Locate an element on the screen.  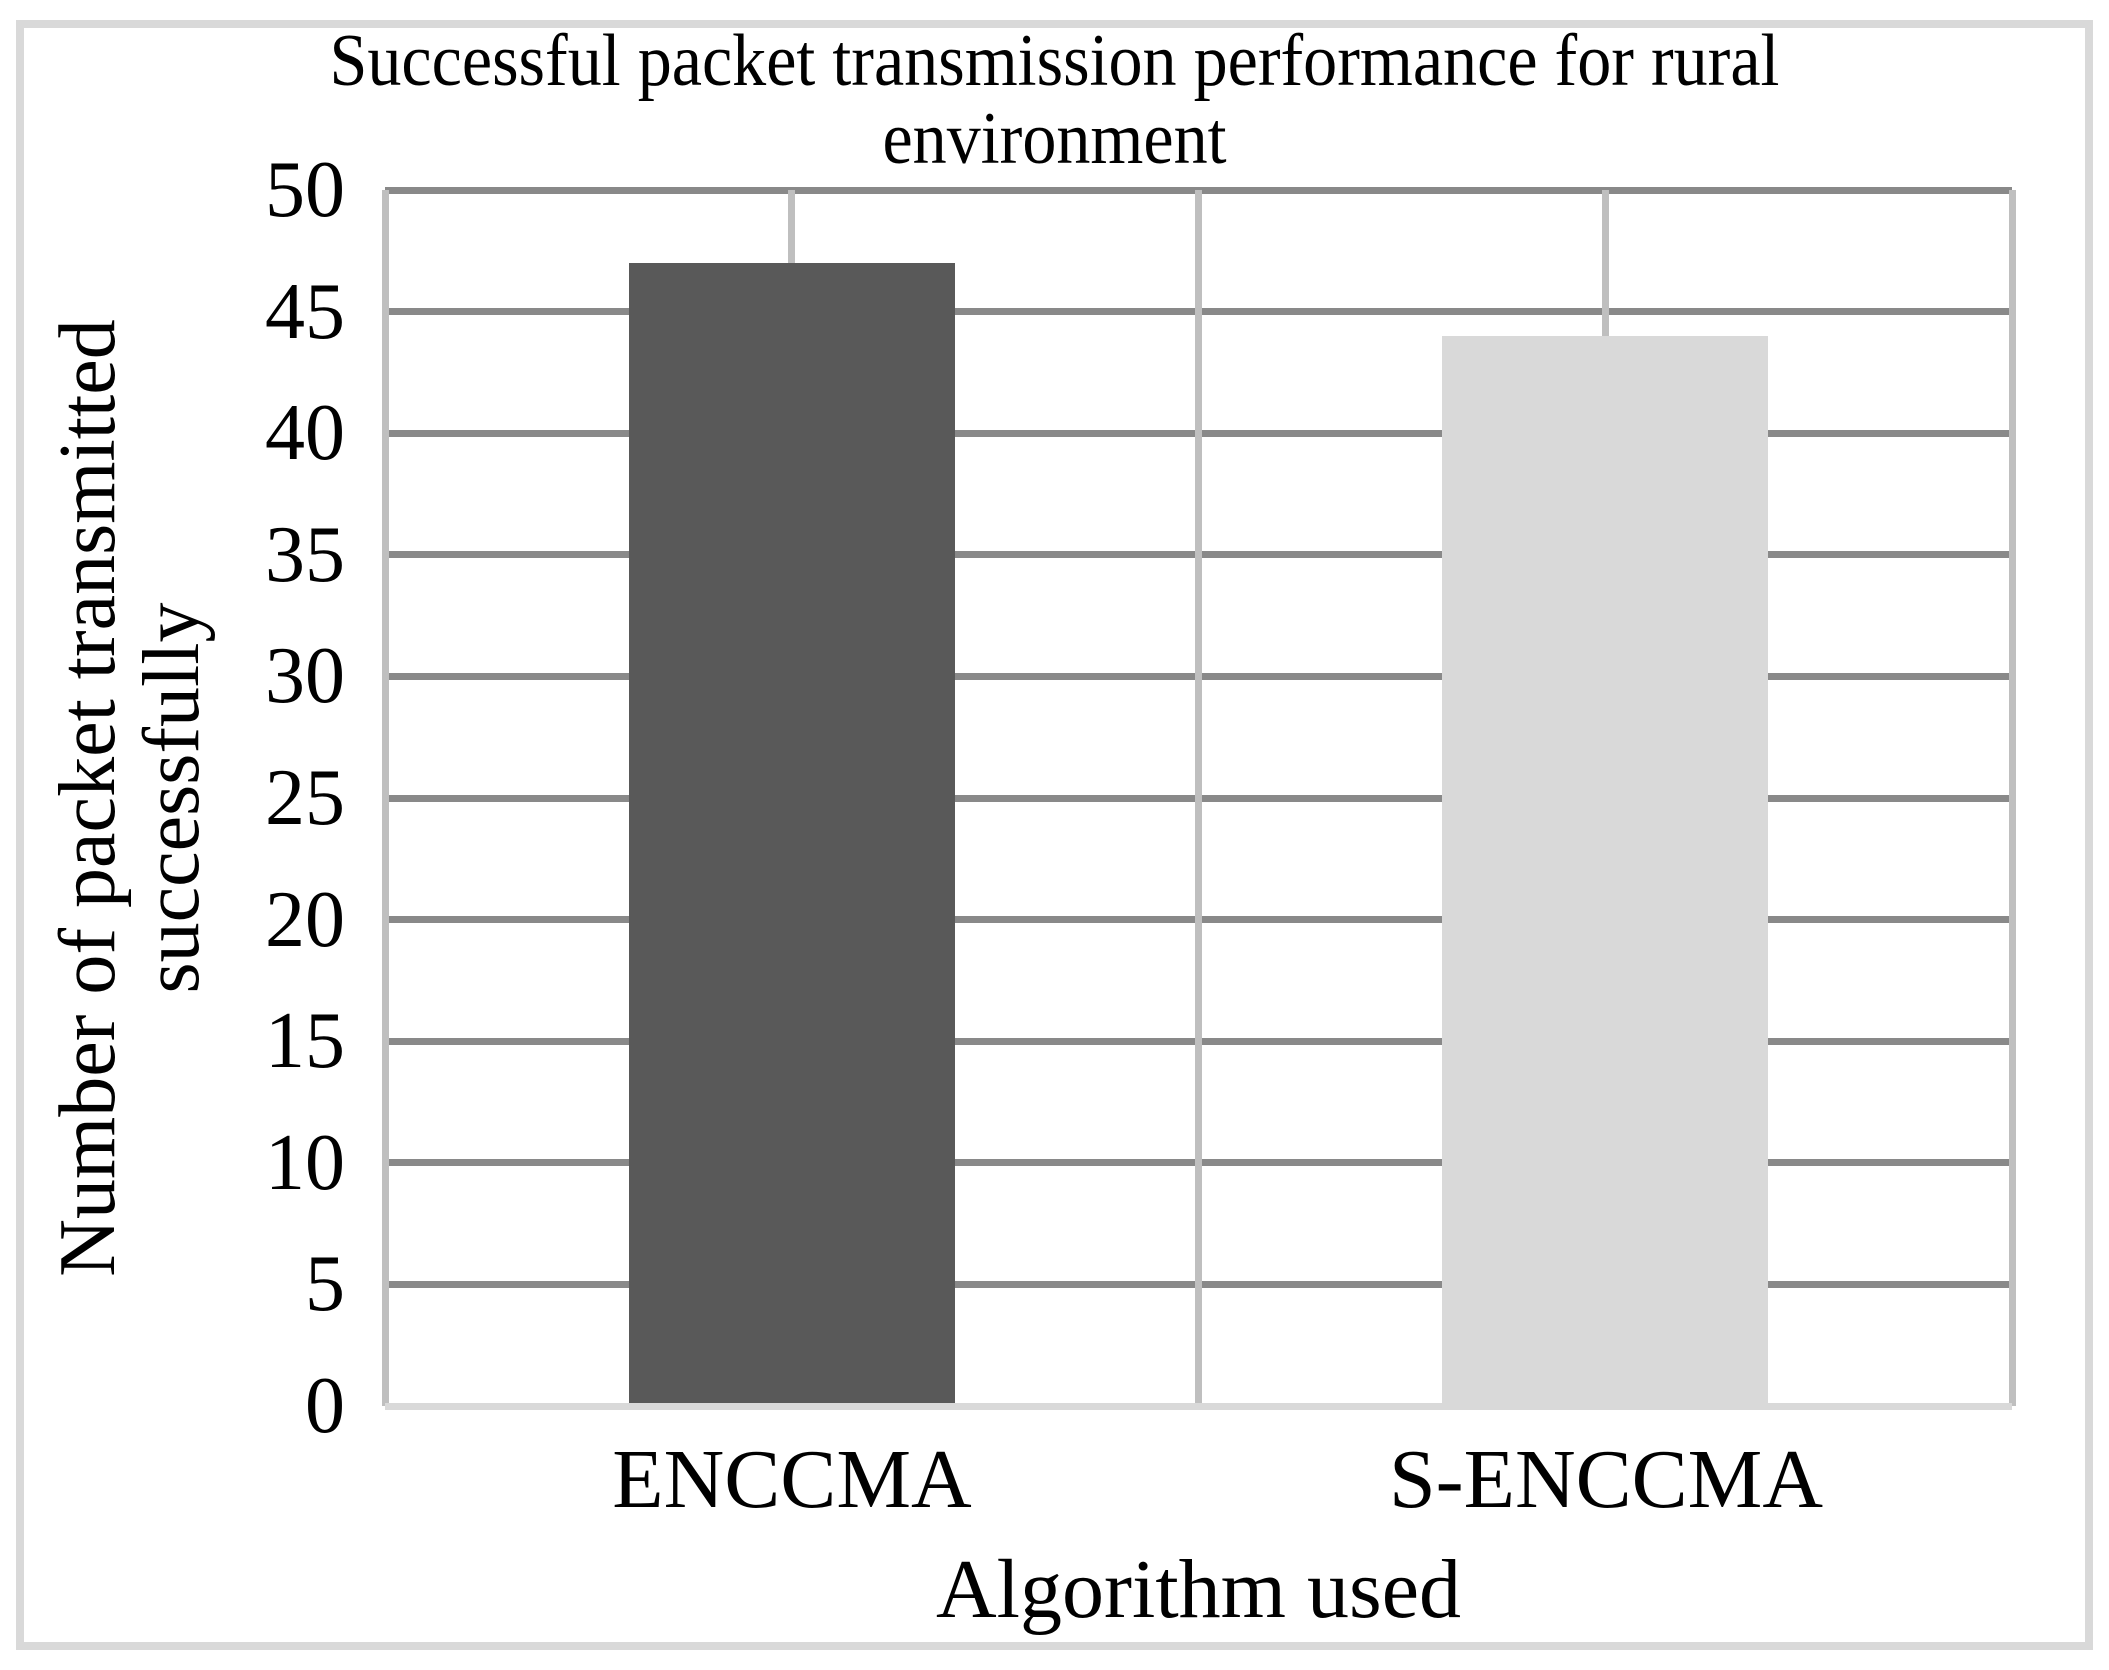
y-tick-label: 30 is located at coordinates (305, 676).